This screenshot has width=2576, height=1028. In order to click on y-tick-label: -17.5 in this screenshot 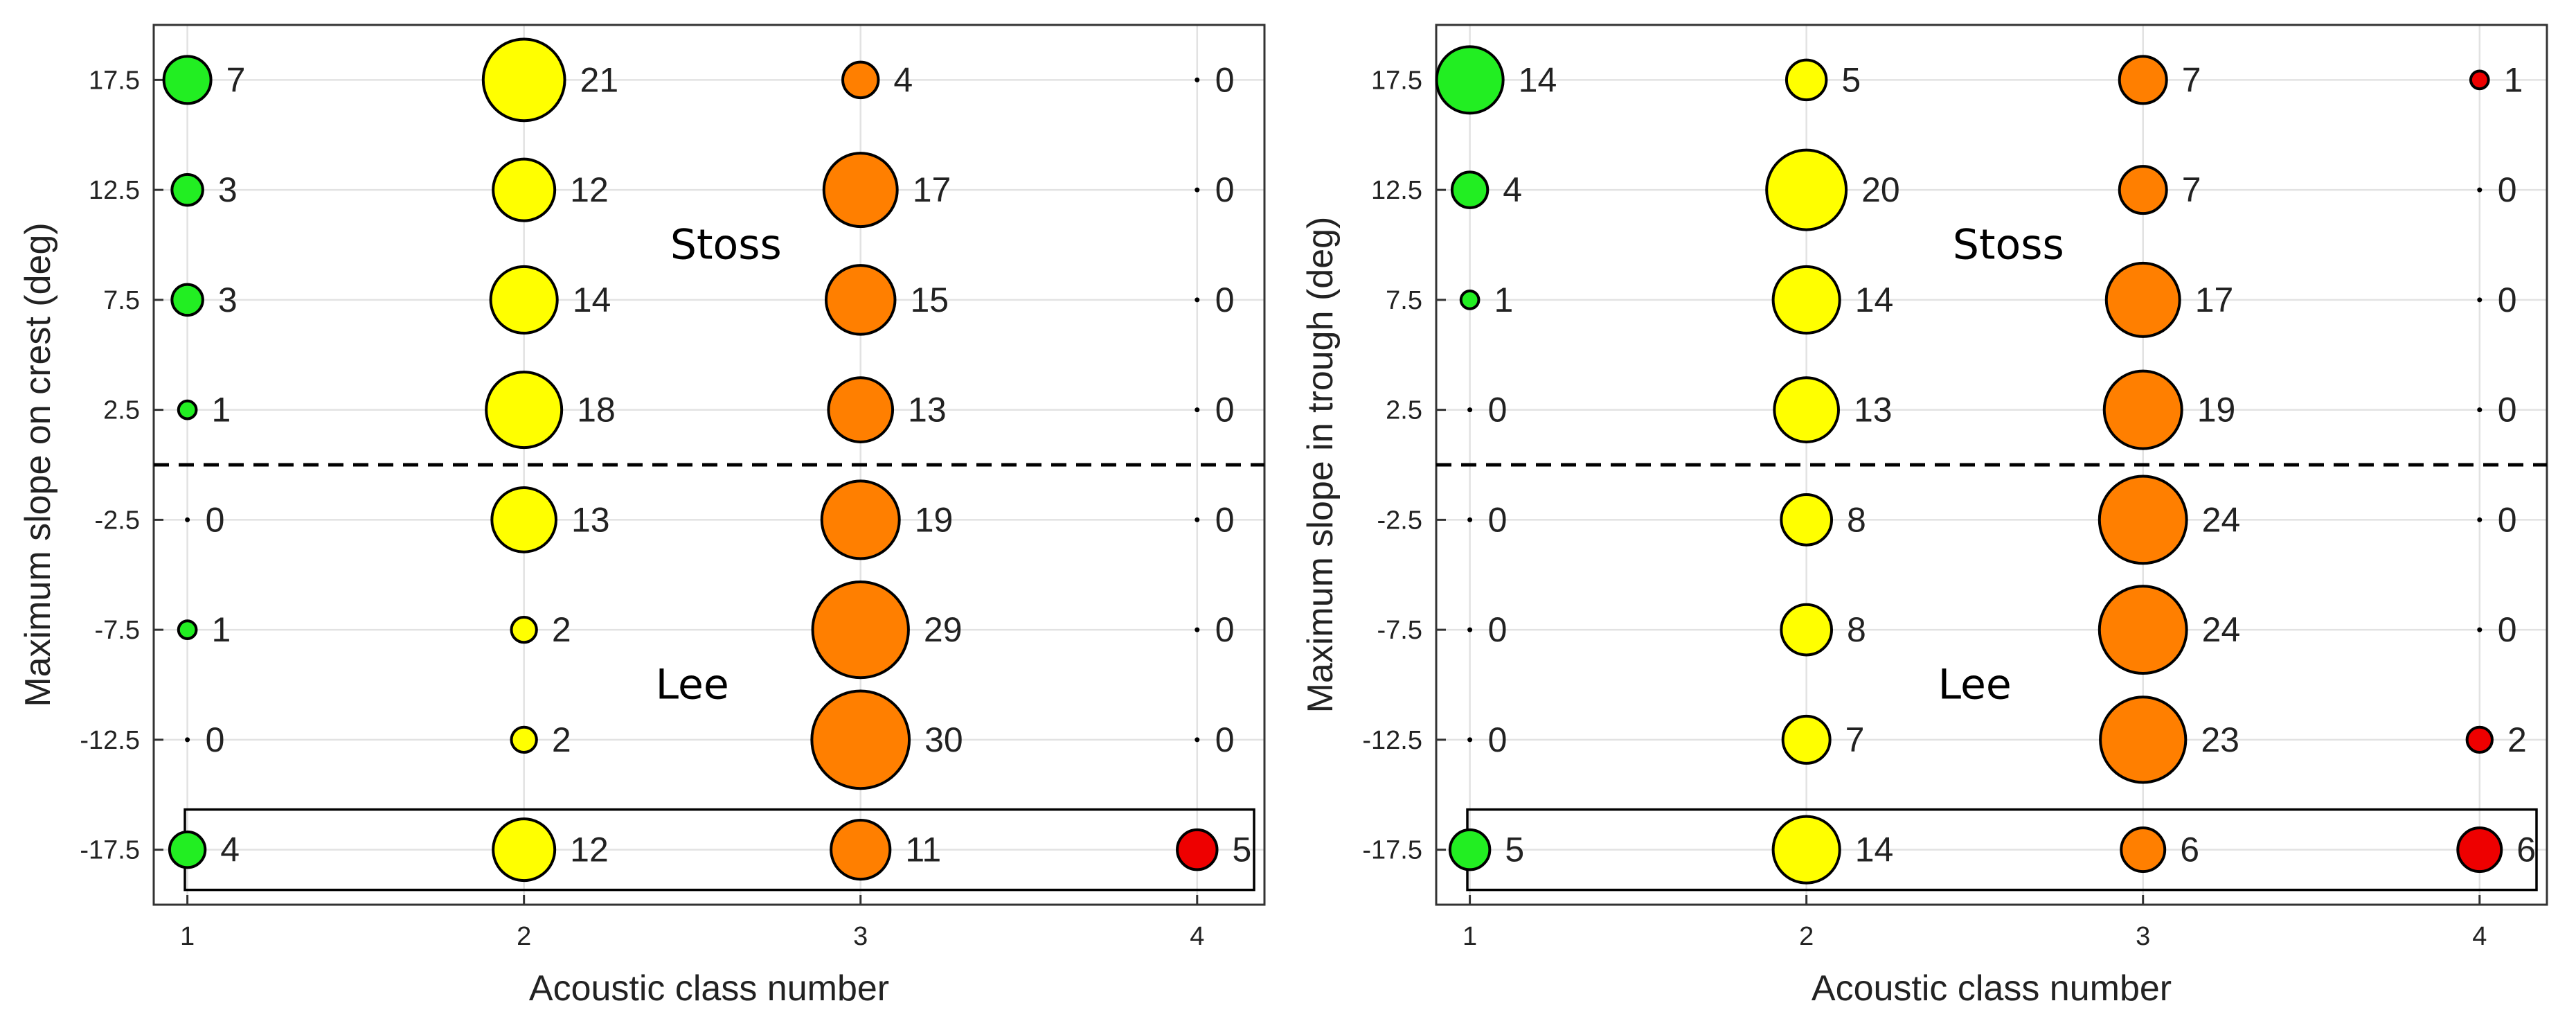, I will do `click(110, 850)`.